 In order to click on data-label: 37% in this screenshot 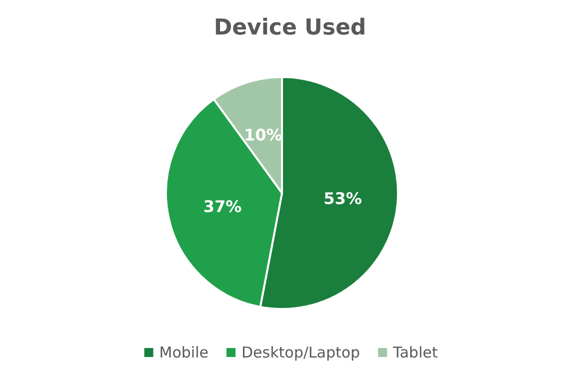, I will do `click(222, 206)`.